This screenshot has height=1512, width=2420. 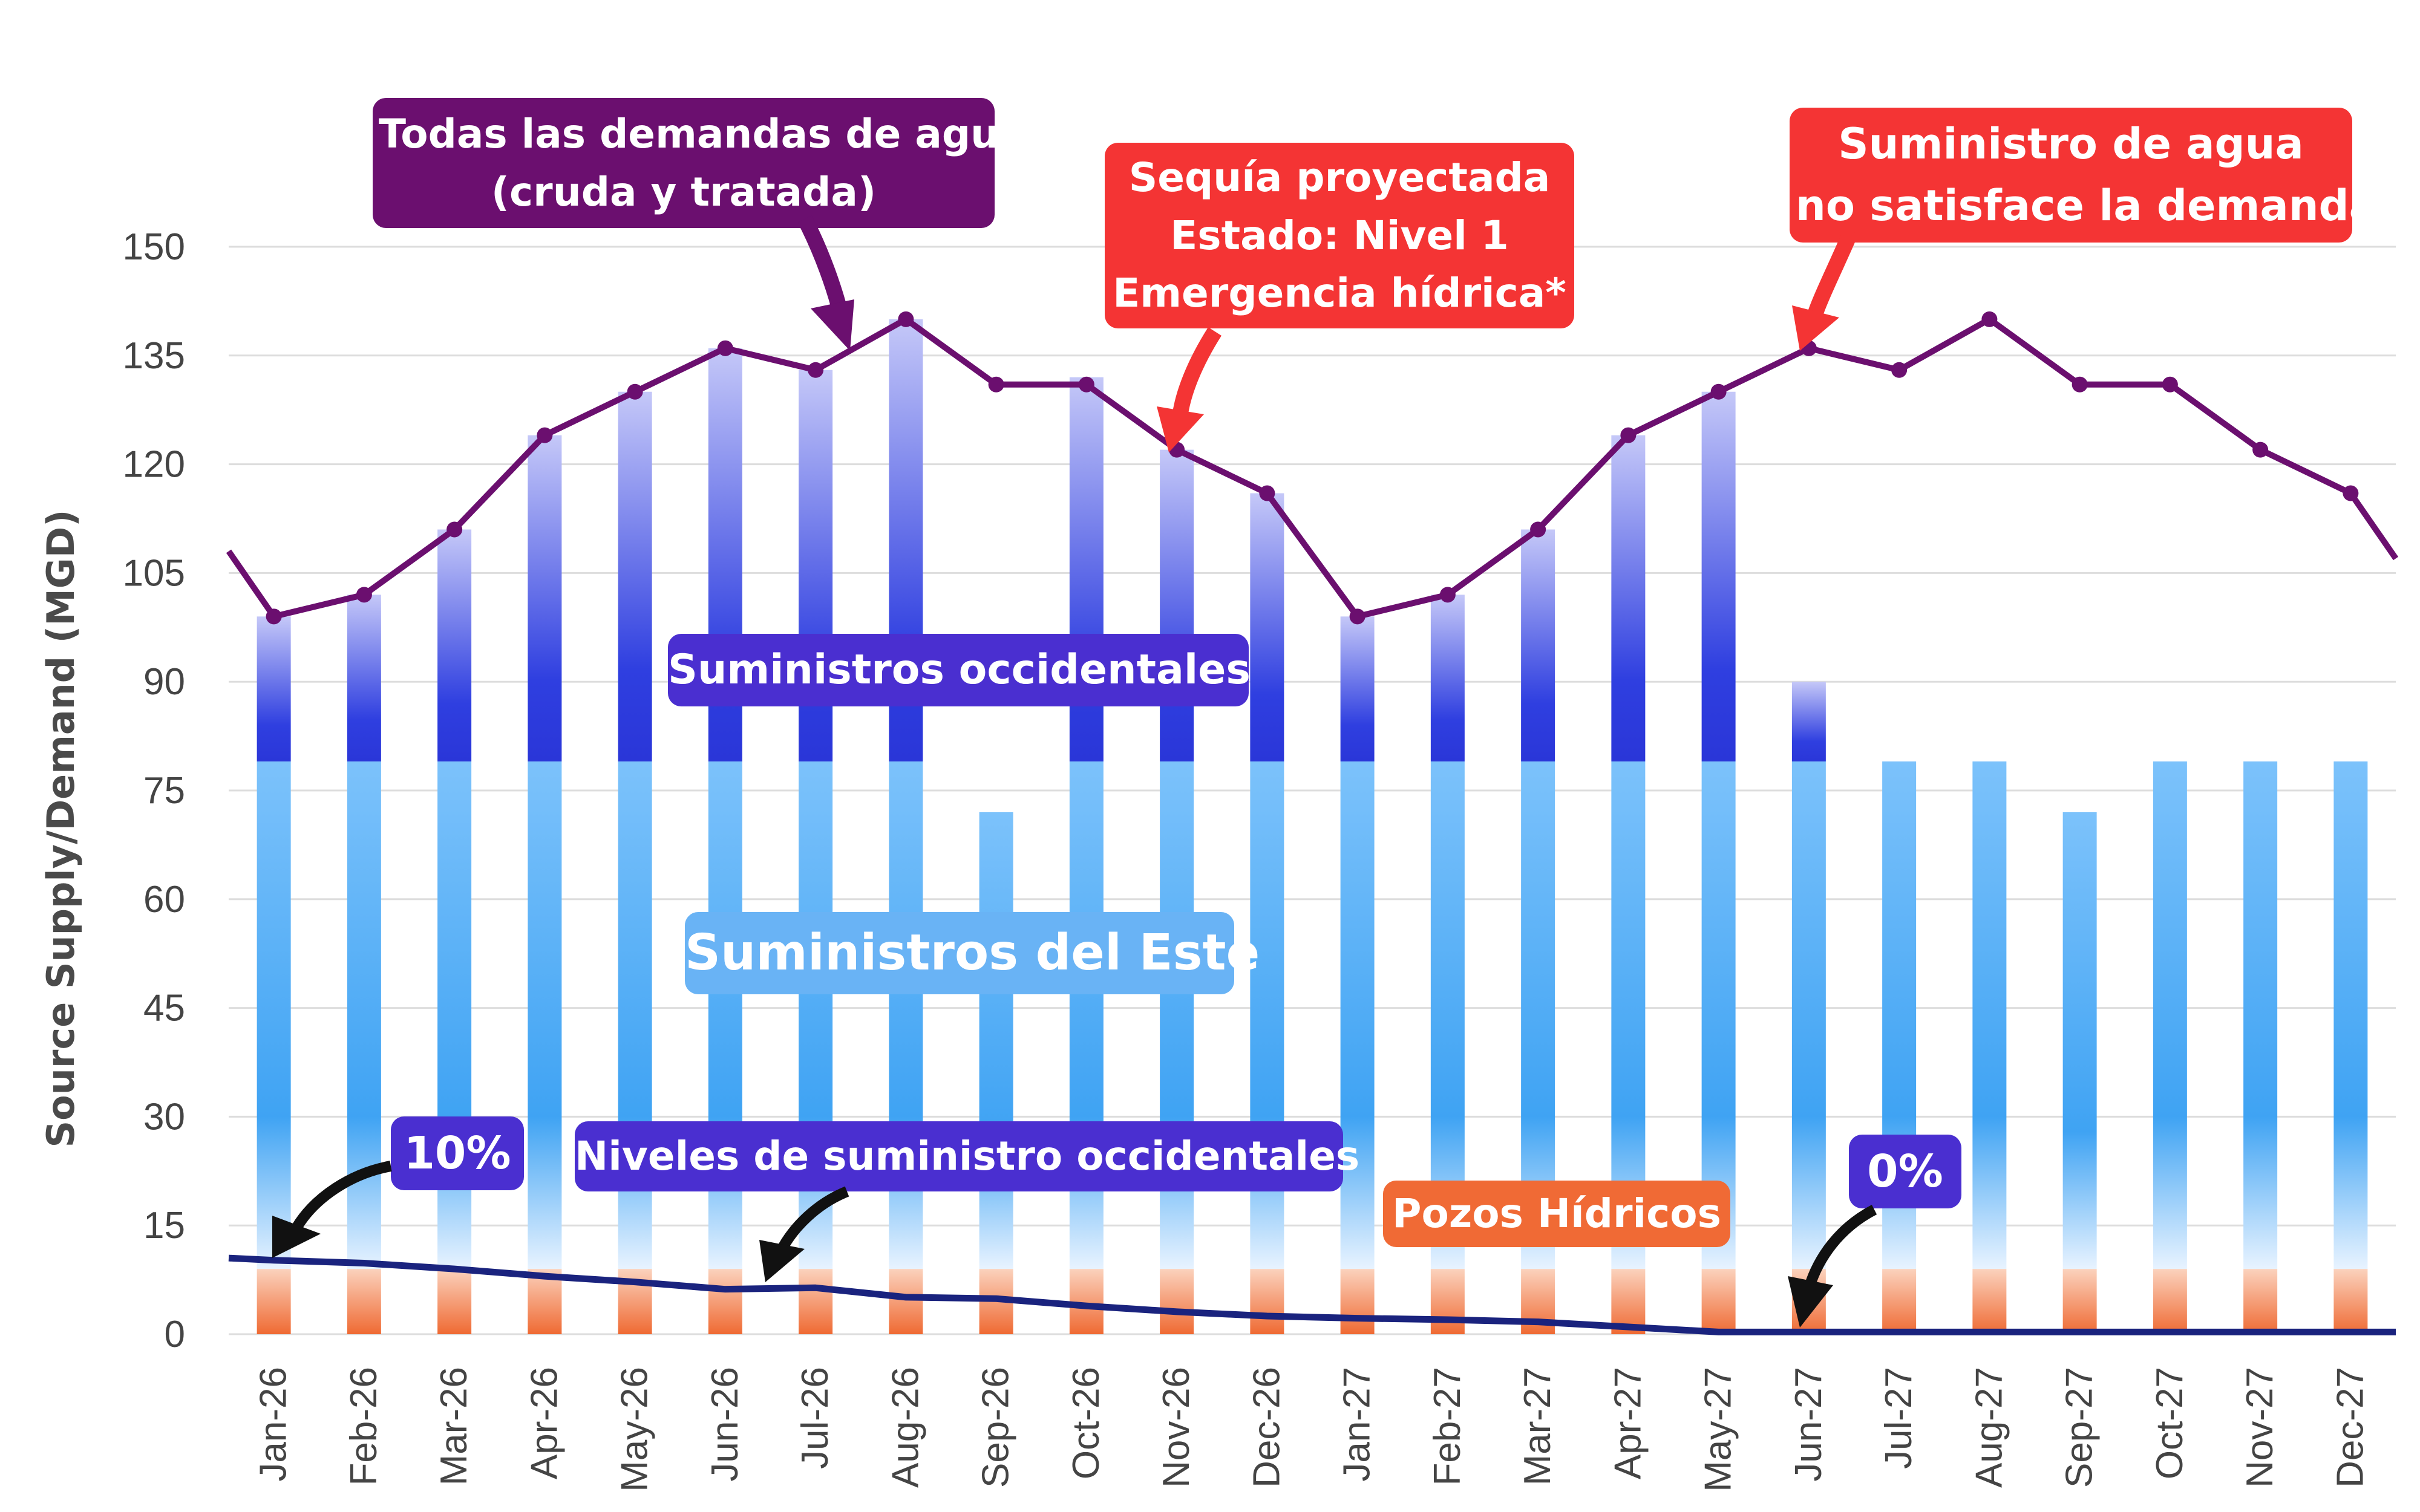 I want to click on x-tick-label: Jul-27, so click(x=1899, y=1418).